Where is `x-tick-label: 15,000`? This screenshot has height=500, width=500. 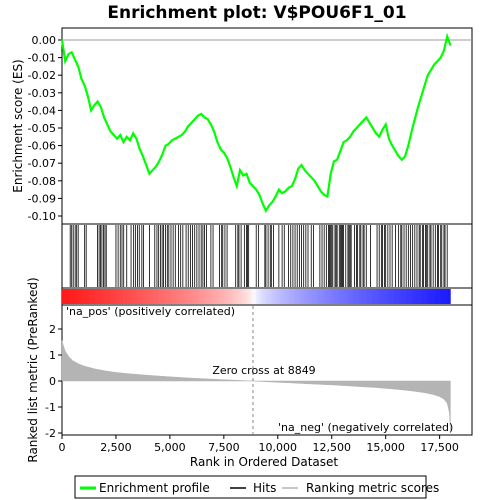 x-tick-label: 15,000 is located at coordinates (385, 447).